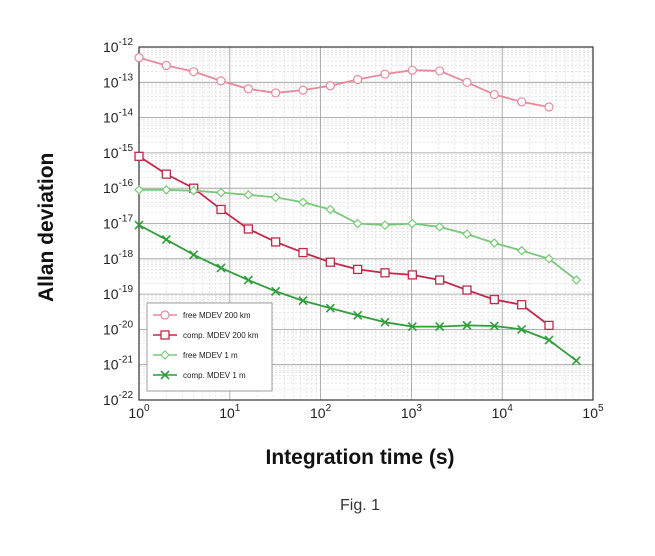 The image size is (655, 556). What do you see at coordinates (366, 412) in the screenshot?
I see `x-tick-labels: 10⁰ 10¹ 10² 10³ 10⁴ 10⁵` at bounding box center [366, 412].